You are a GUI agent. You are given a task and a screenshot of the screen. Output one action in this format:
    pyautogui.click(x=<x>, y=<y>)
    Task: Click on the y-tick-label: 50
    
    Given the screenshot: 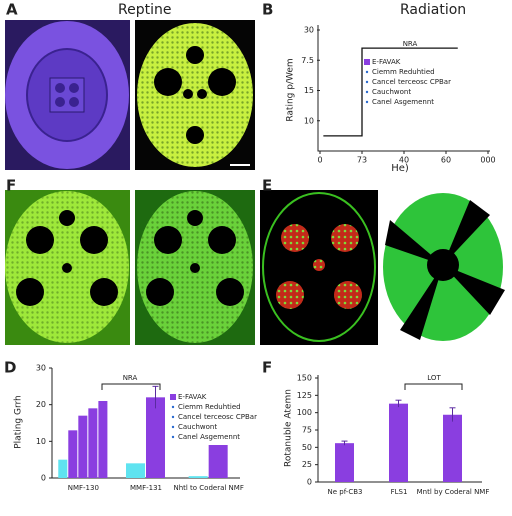 What is the action you would take?
    pyautogui.click(x=307, y=447)
    